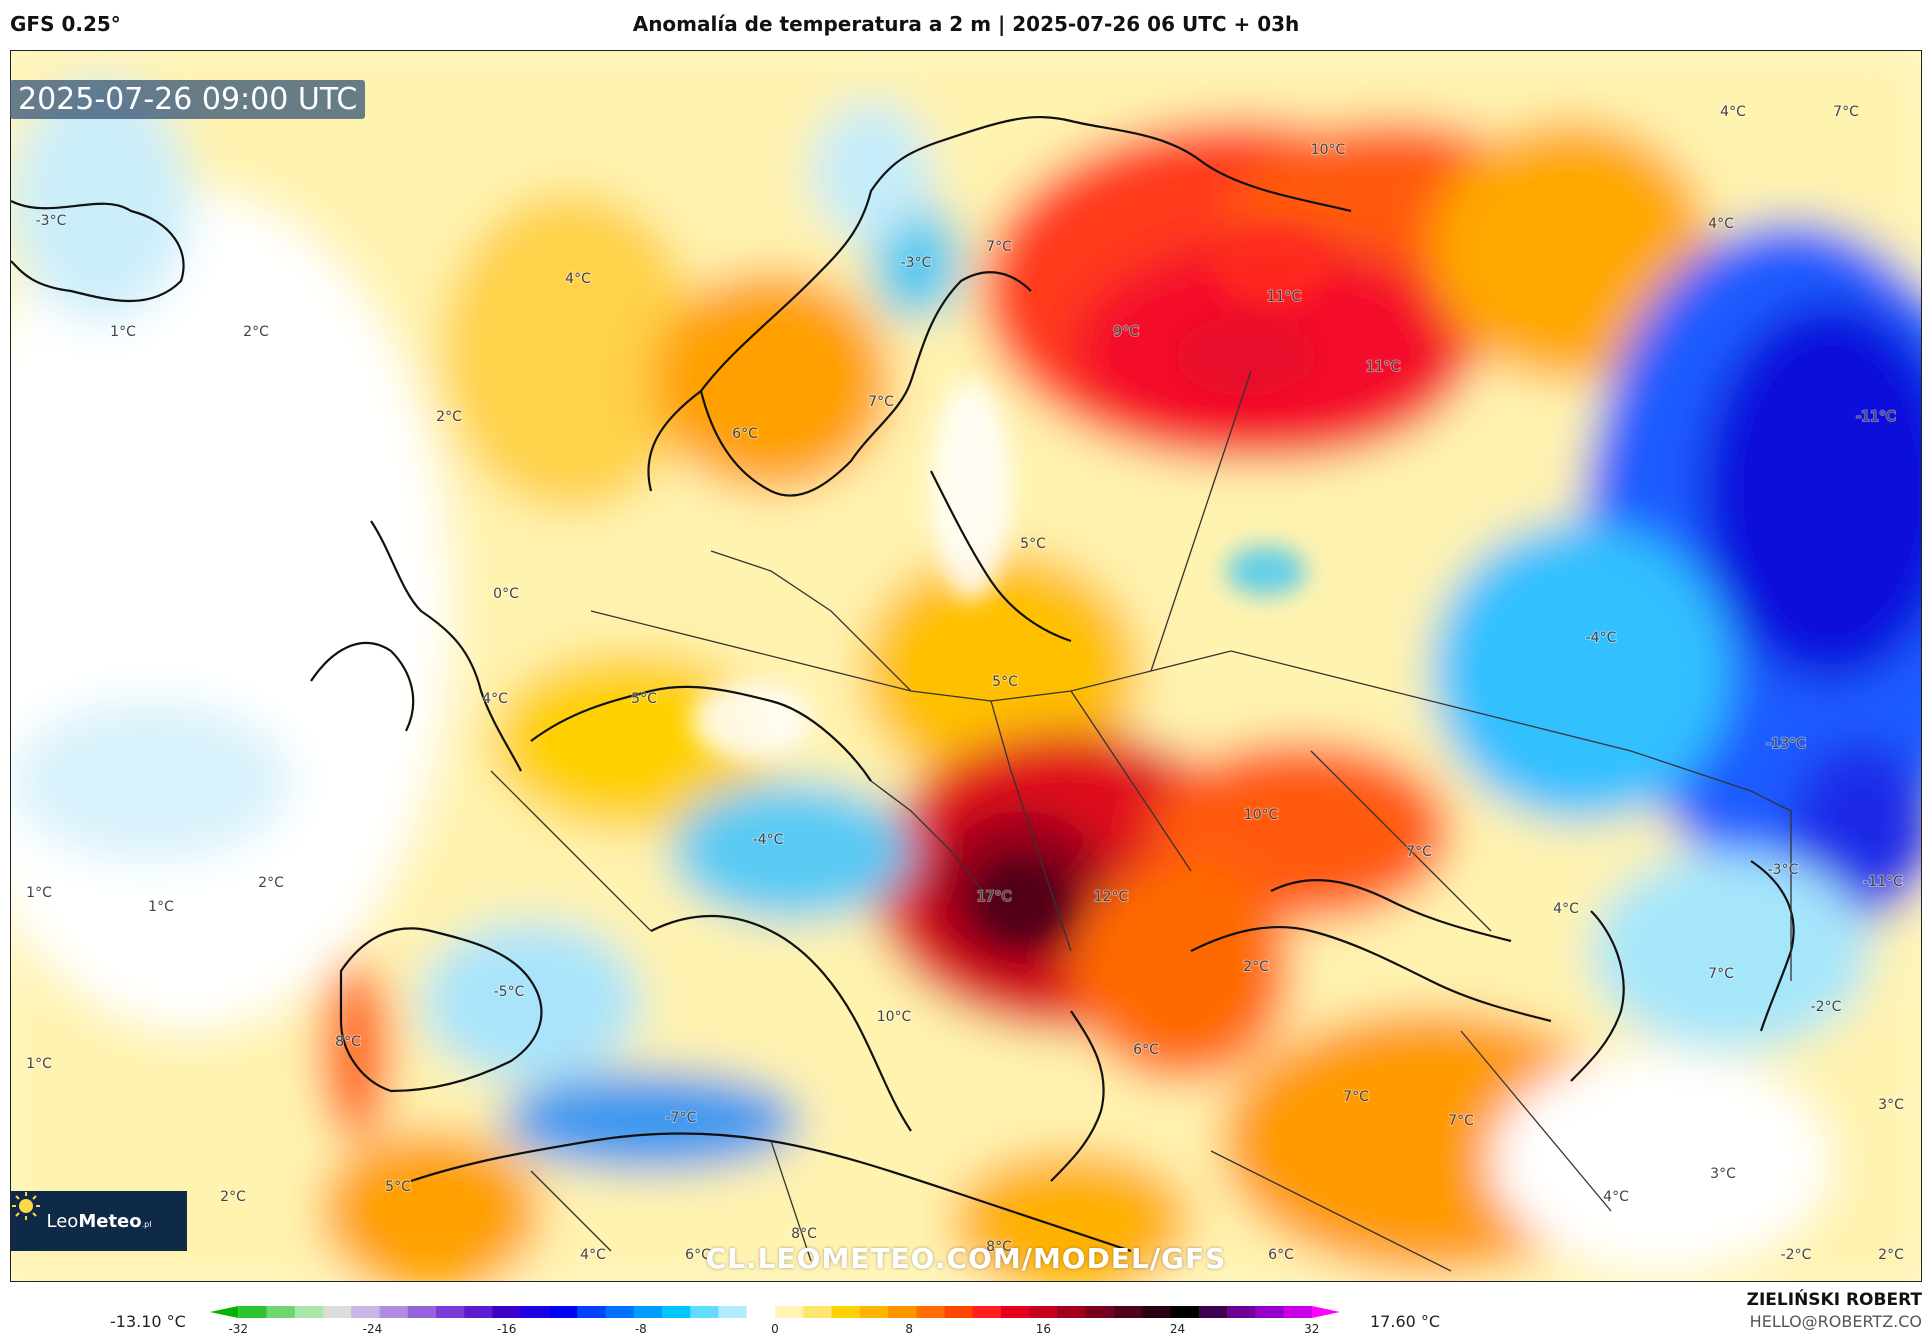  Describe the element at coordinates (1826, 1007) in the screenshot. I see `anomaly-label: -2°C` at that location.